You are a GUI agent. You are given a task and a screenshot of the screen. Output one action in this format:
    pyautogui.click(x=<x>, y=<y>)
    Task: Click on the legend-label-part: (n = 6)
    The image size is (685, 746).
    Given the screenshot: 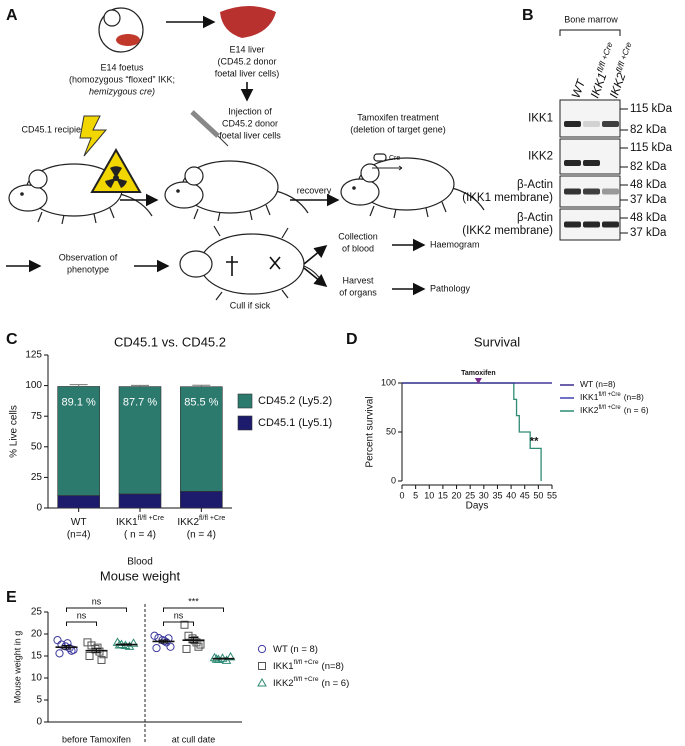 What is the action you would take?
    pyautogui.click(x=336, y=683)
    